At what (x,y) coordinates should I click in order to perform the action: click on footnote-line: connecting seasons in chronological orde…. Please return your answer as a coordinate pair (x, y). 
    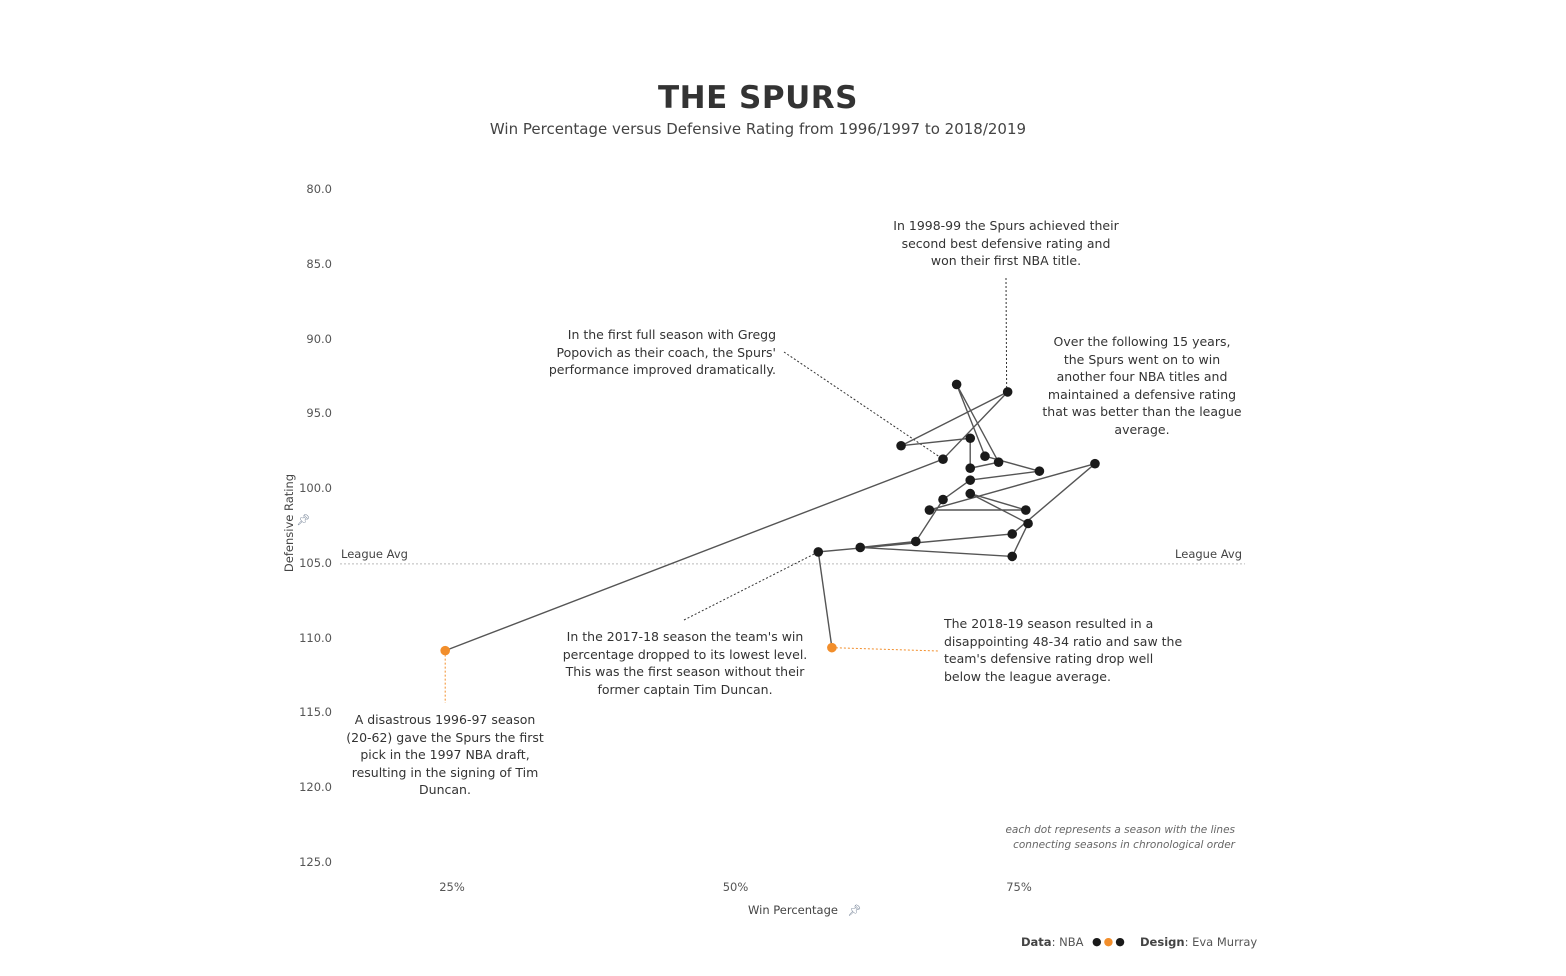
    Looking at the image, I should click on (1124, 845).